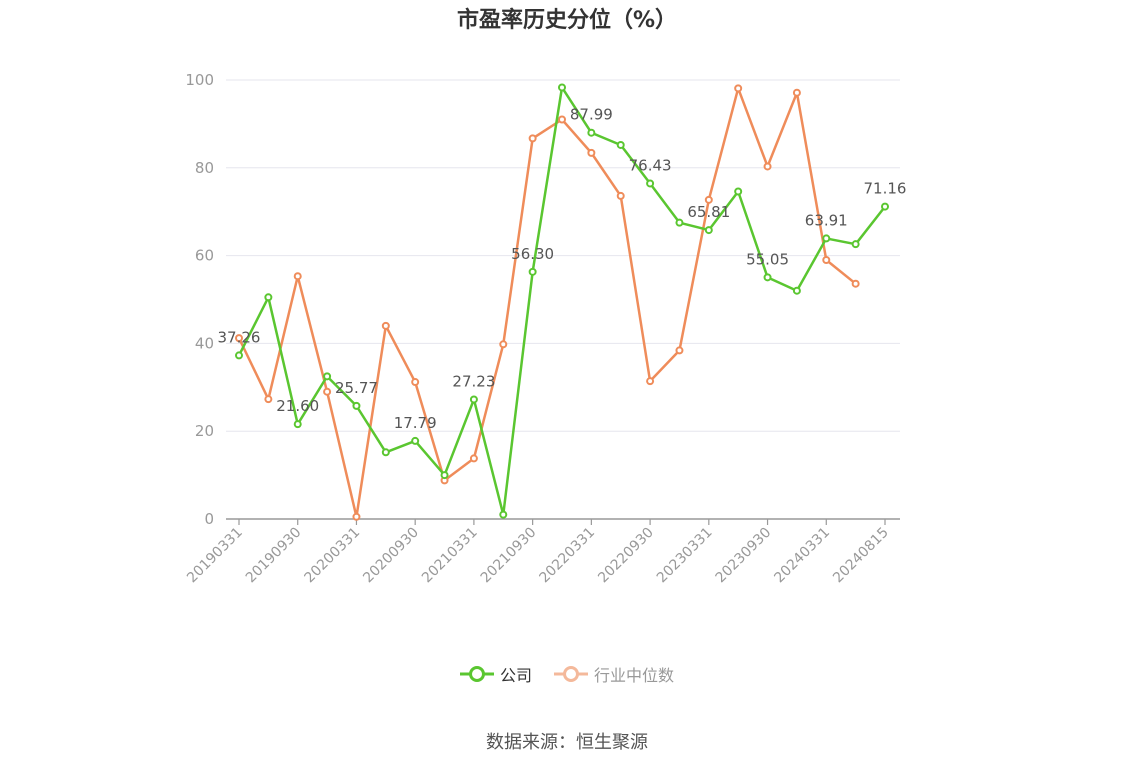  I want to click on data-label: 56.30, so click(532, 254).